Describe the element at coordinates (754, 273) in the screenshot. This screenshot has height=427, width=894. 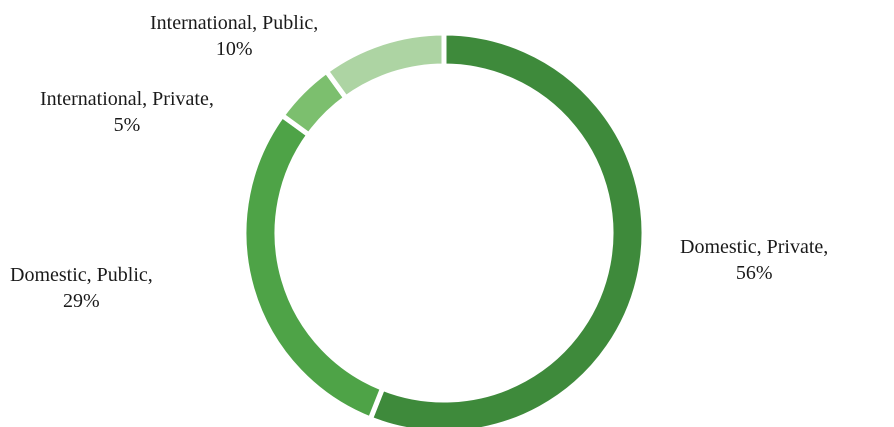
I see `slice-label-value: 56%` at that location.